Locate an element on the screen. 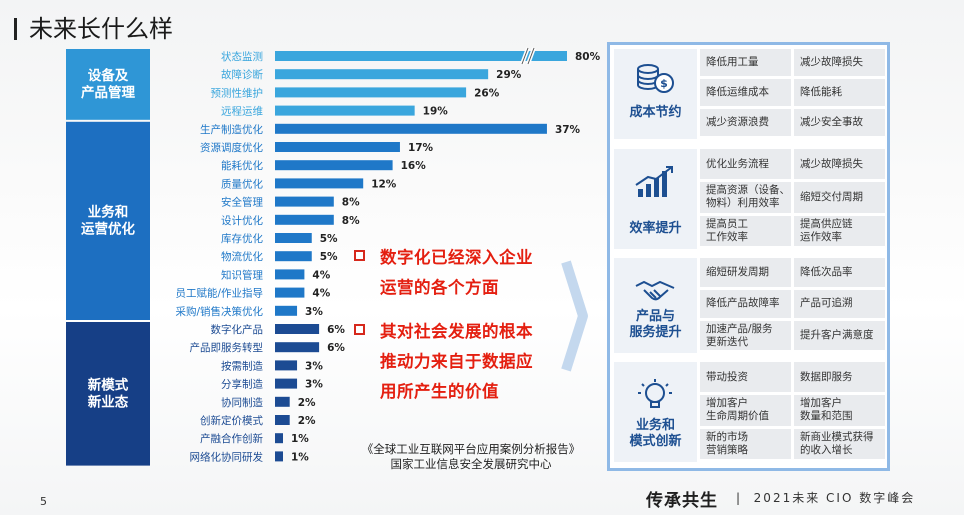 This screenshot has width=964, height=515. benefit-cell: 增加客户 数量和范围 is located at coordinates (839, 410).